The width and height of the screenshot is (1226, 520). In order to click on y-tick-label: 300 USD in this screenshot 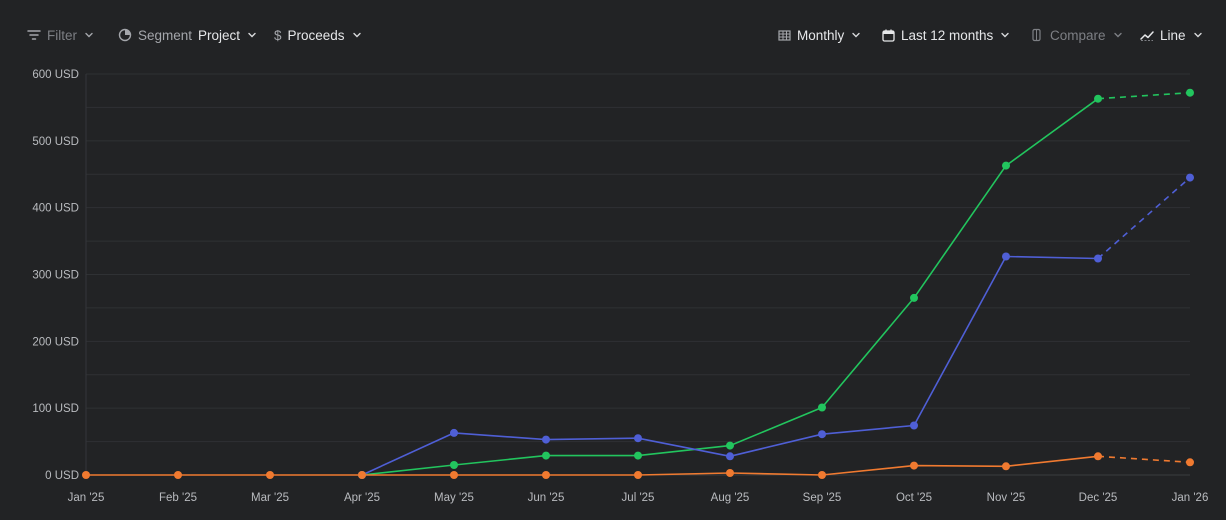, I will do `click(55, 276)`.